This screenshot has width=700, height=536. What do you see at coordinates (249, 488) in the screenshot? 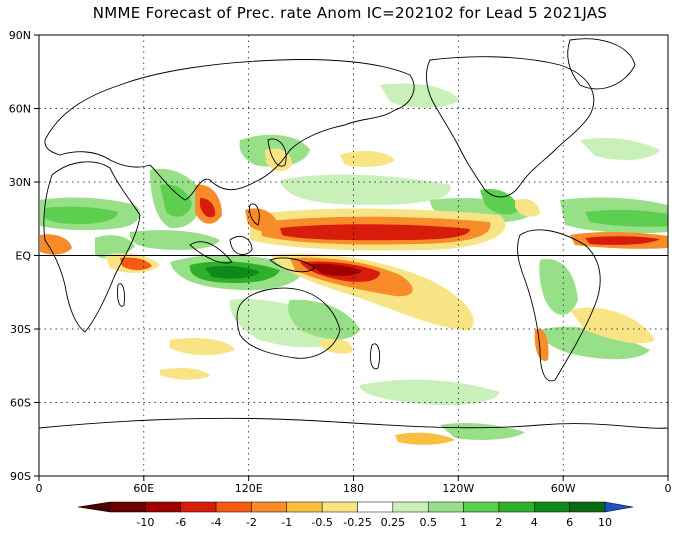
I see `lon-label-120e: 120E` at bounding box center [249, 488].